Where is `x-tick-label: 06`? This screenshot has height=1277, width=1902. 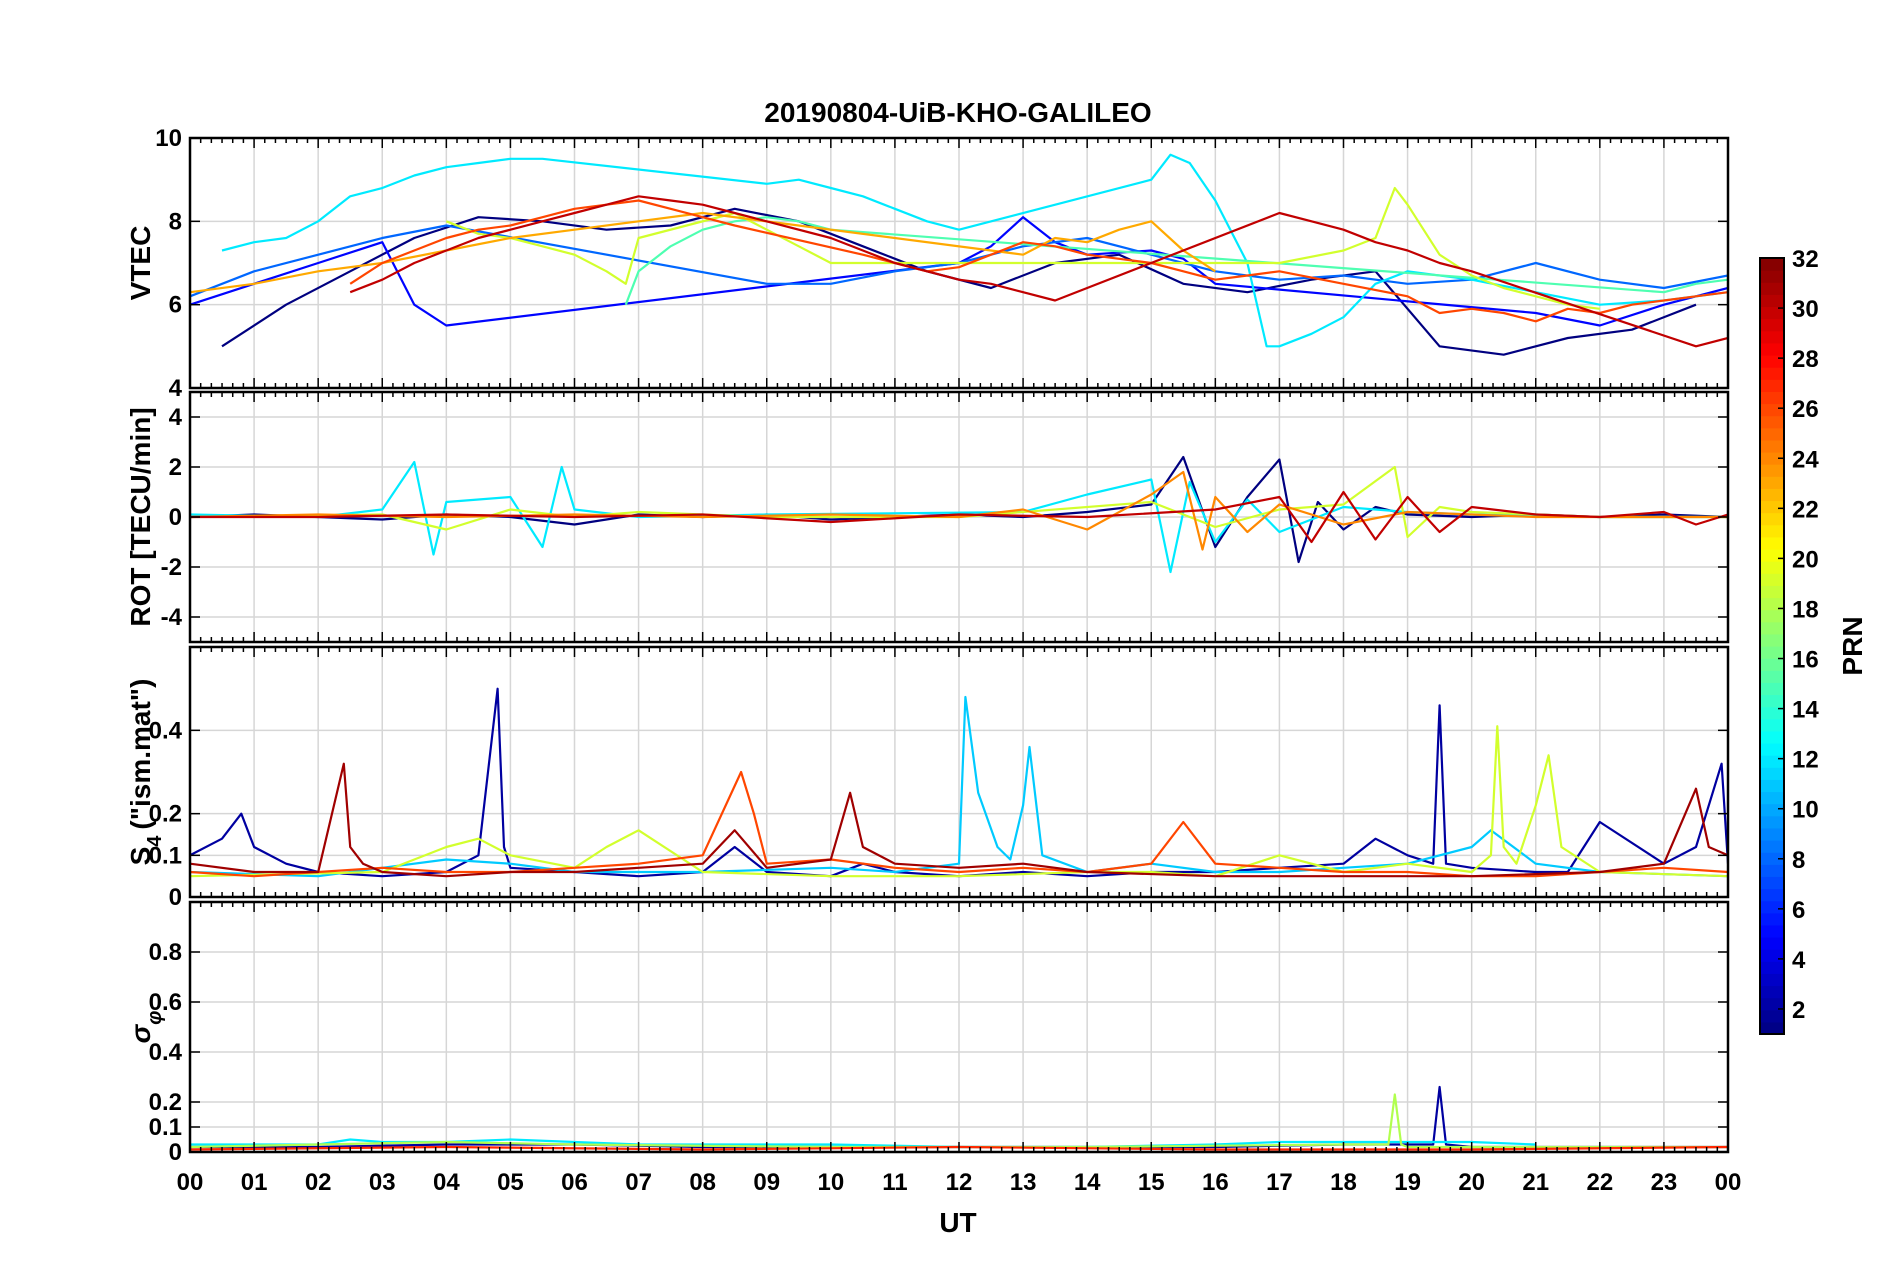
x-tick-label: 06 is located at coordinates (574, 1182).